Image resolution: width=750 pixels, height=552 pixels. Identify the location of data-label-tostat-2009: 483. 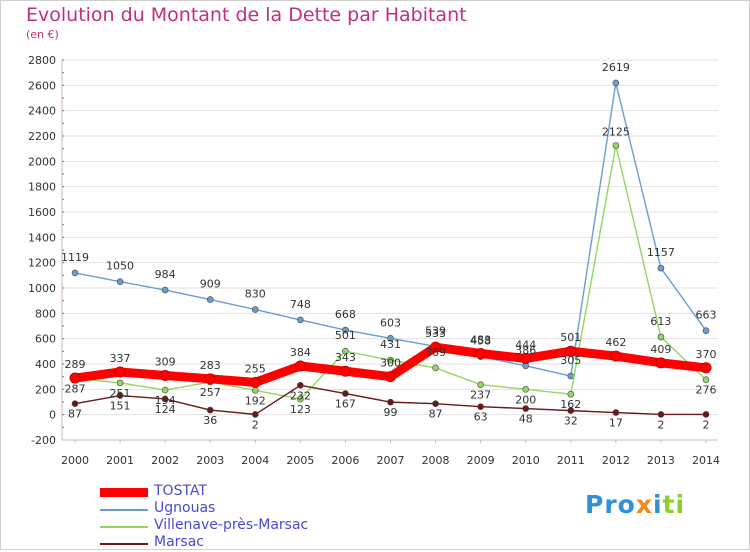
(480, 339).